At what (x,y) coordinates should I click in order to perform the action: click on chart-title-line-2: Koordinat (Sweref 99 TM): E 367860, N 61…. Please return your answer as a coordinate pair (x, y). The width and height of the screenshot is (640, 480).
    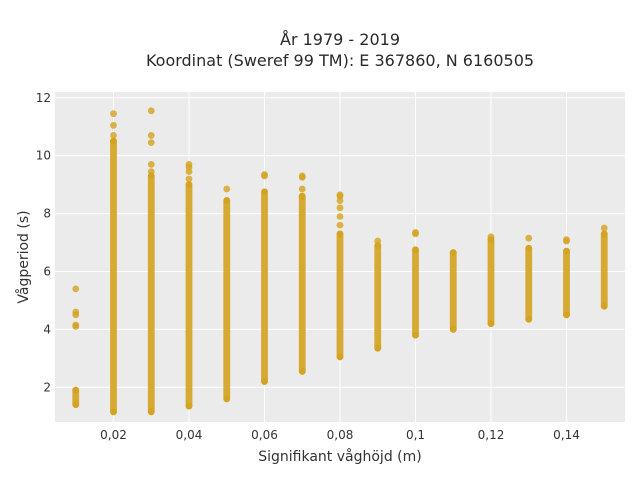
    Looking at the image, I should click on (340, 60).